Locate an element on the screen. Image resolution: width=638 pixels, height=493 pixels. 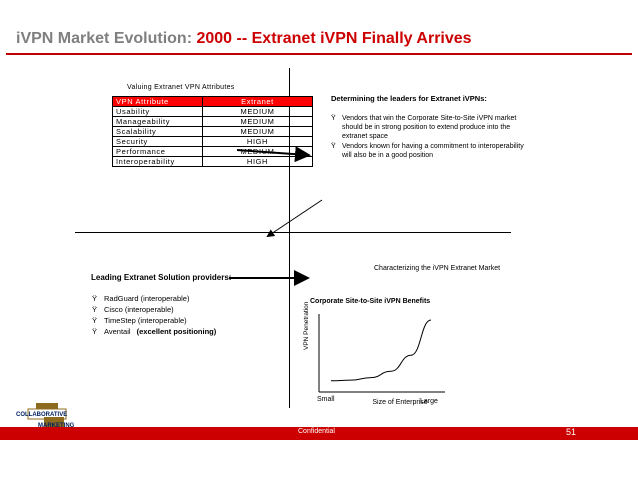
provider-item: Ÿ TimeStep (interoperable) is located at coordinates (139, 321).